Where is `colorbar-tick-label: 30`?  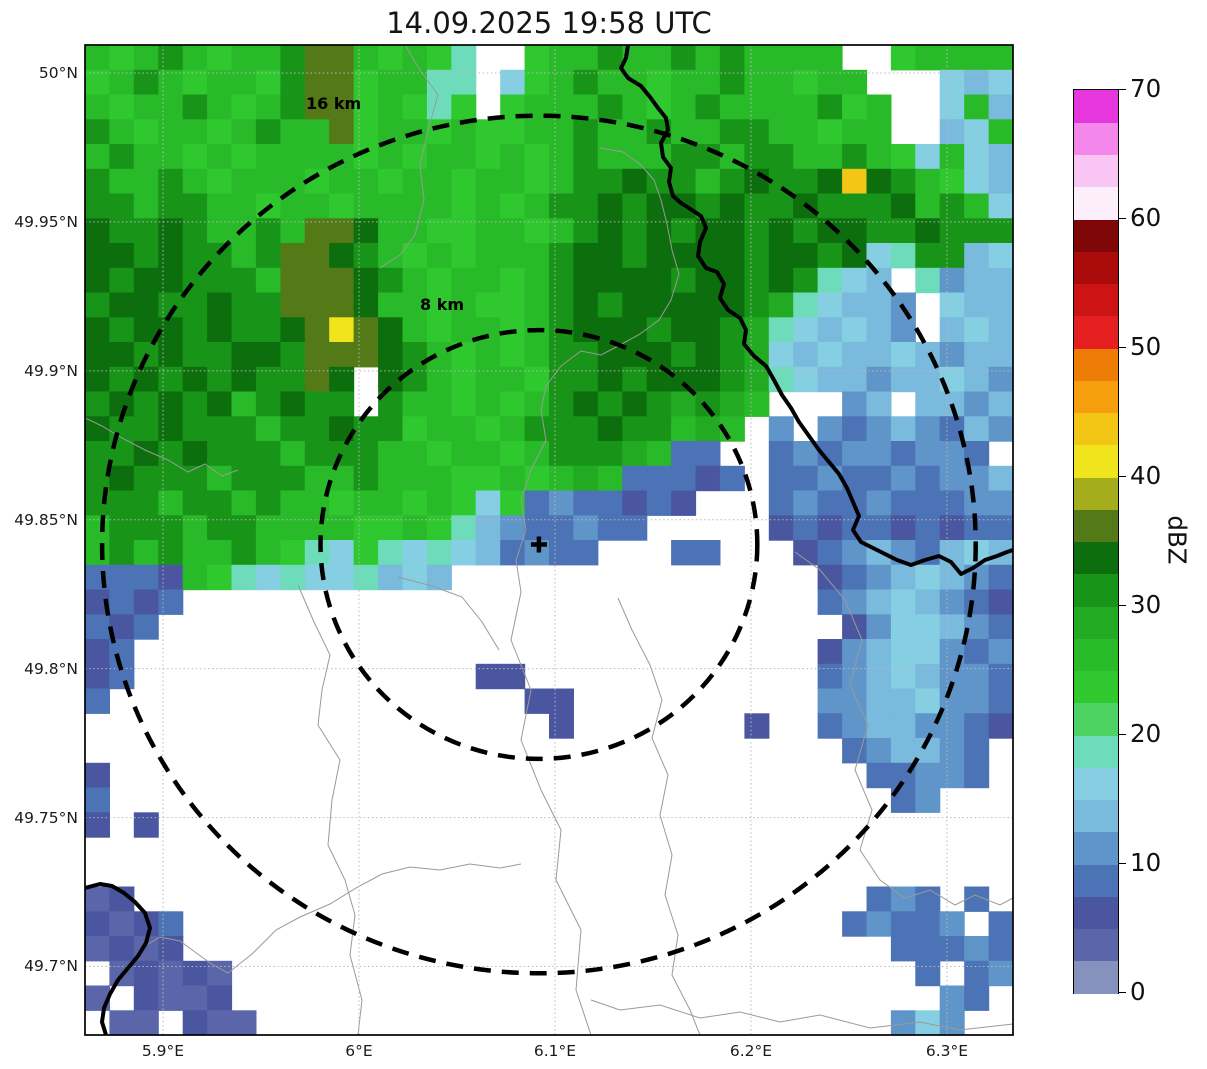 colorbar-tick-label: 30 is located at coordinates (1146, 604).